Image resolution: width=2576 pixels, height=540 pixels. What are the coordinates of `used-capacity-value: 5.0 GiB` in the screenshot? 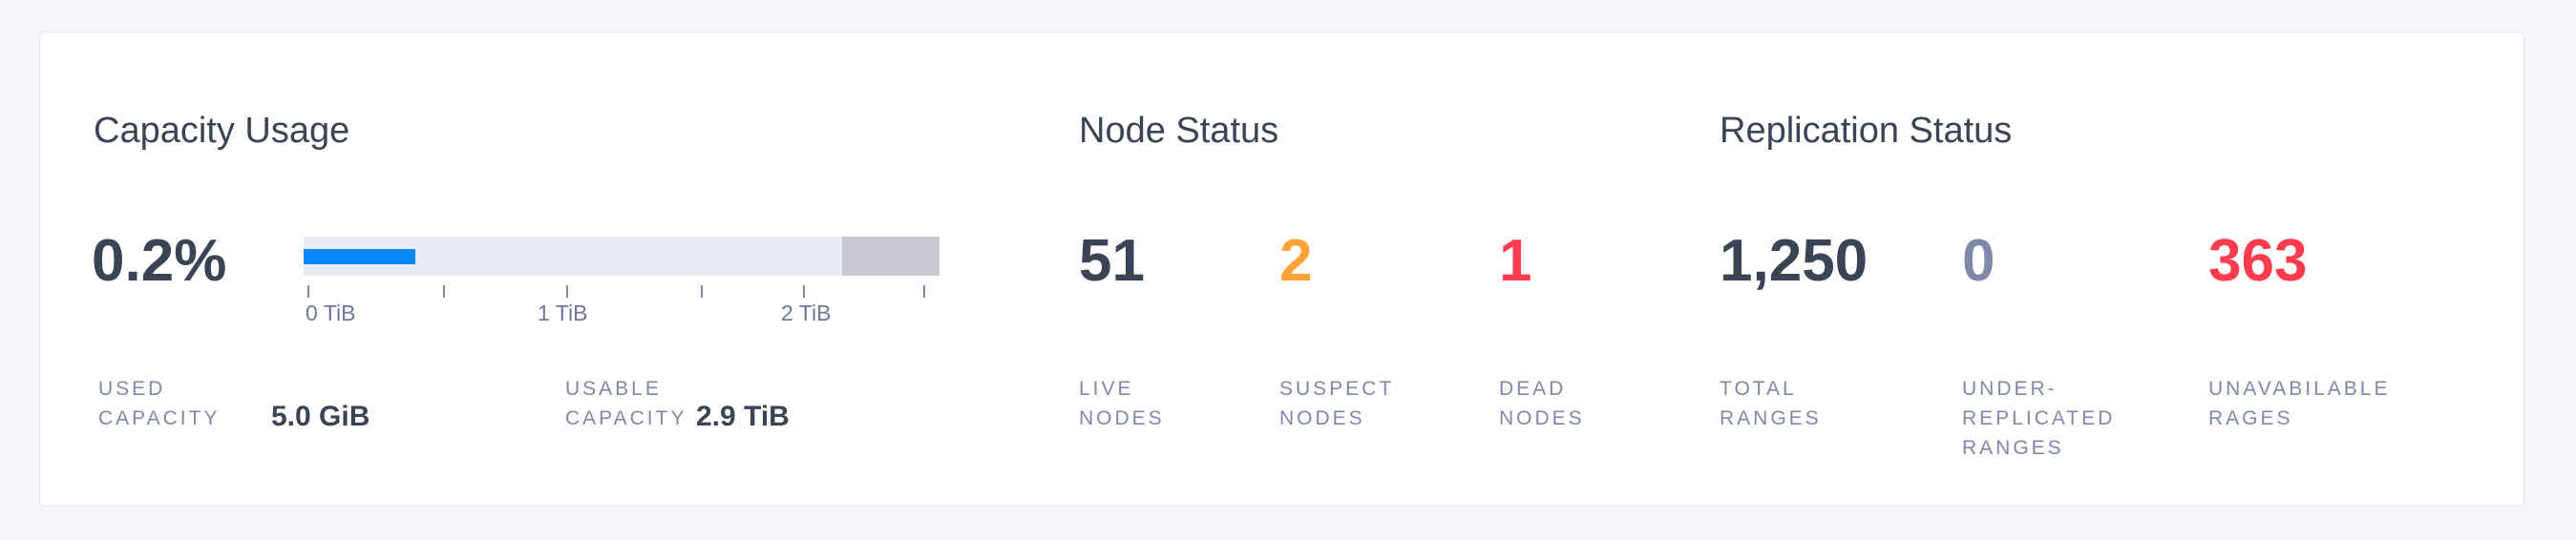 It's located at (320, 416).